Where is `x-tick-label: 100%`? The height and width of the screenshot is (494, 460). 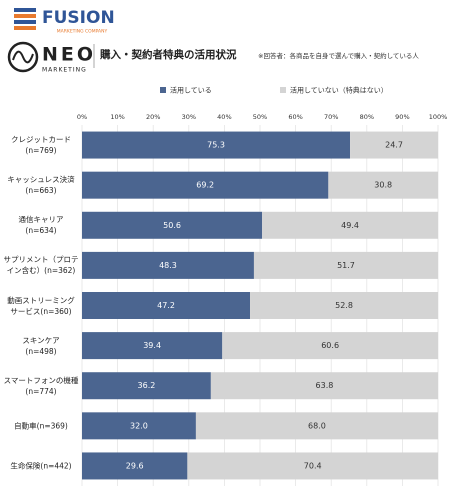
x-tick-label: 100% is located at coordinates (438, 117).